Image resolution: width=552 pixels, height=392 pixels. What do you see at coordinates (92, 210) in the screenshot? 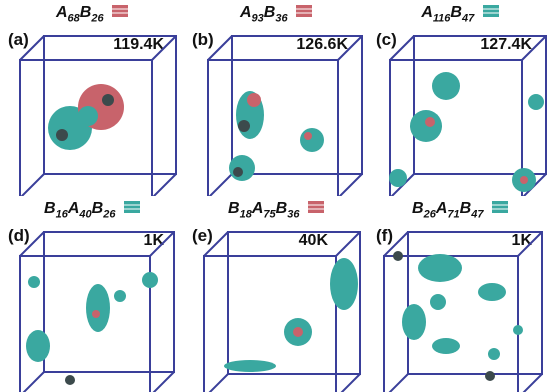
I see `panel-title: B16A40B26` at bounding box center [92, 210].